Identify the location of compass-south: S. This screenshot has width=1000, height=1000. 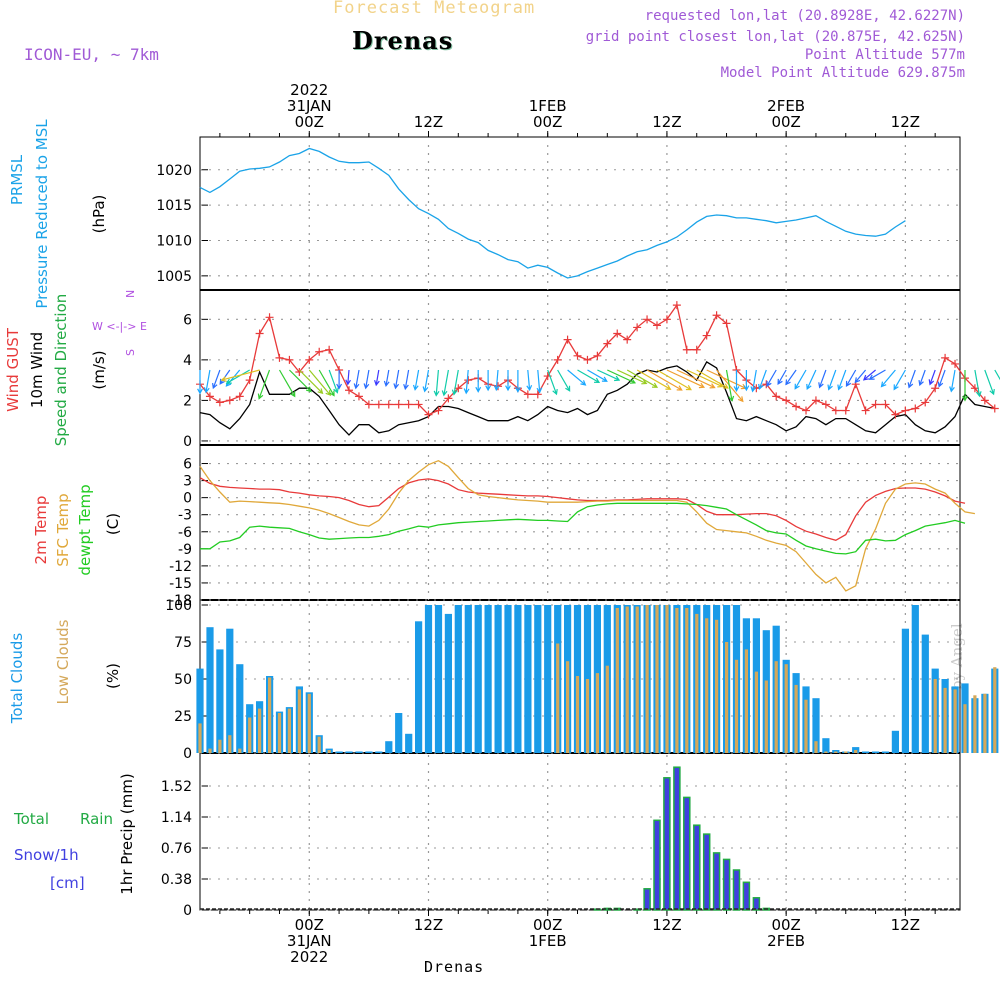
(130, 352).